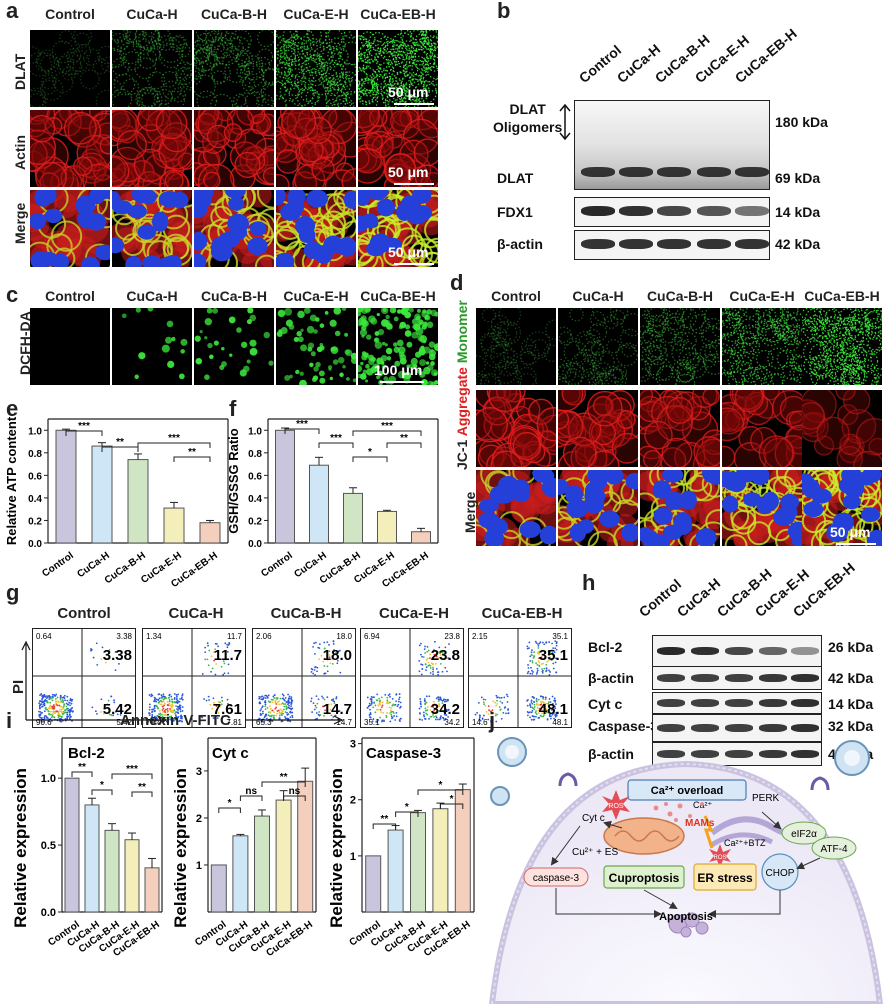  I want to click on chart-title: Caspase-3, so click(403, 753).